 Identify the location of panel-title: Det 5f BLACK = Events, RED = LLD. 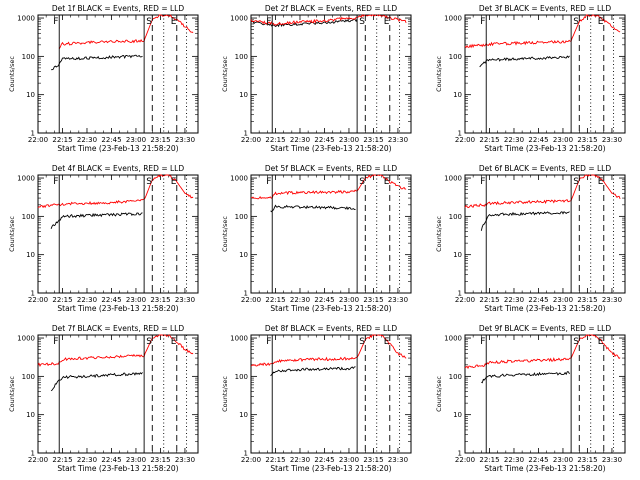
(331, 168).